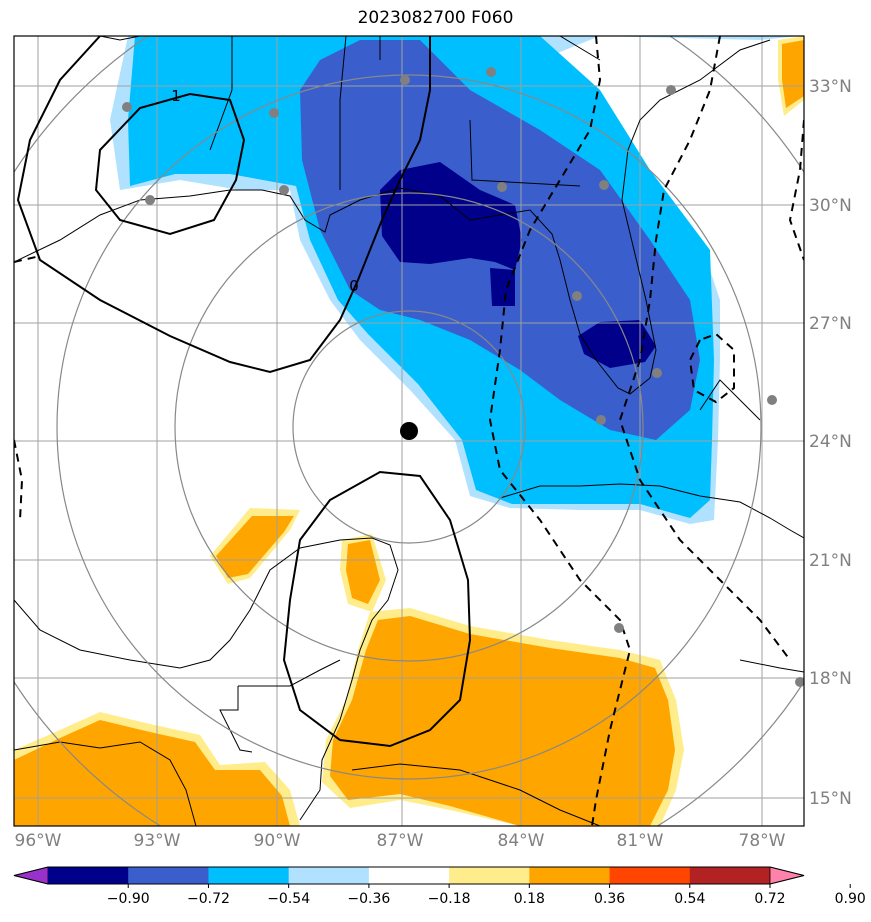 The width and height of the screenshot is (871, 922). Describe the element at coordinates (368, 899) in the screenshot. I see `colorbar-tick-label: −0.36` at that location.